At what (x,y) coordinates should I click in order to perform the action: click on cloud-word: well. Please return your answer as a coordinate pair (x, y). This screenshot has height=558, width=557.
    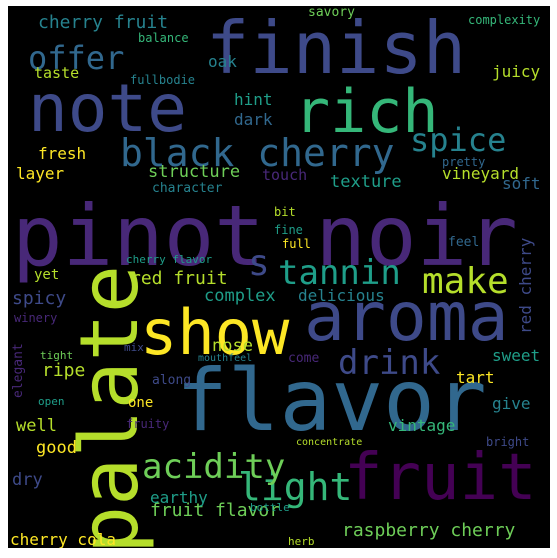
    Looking at the image, I should click on (36, 426).